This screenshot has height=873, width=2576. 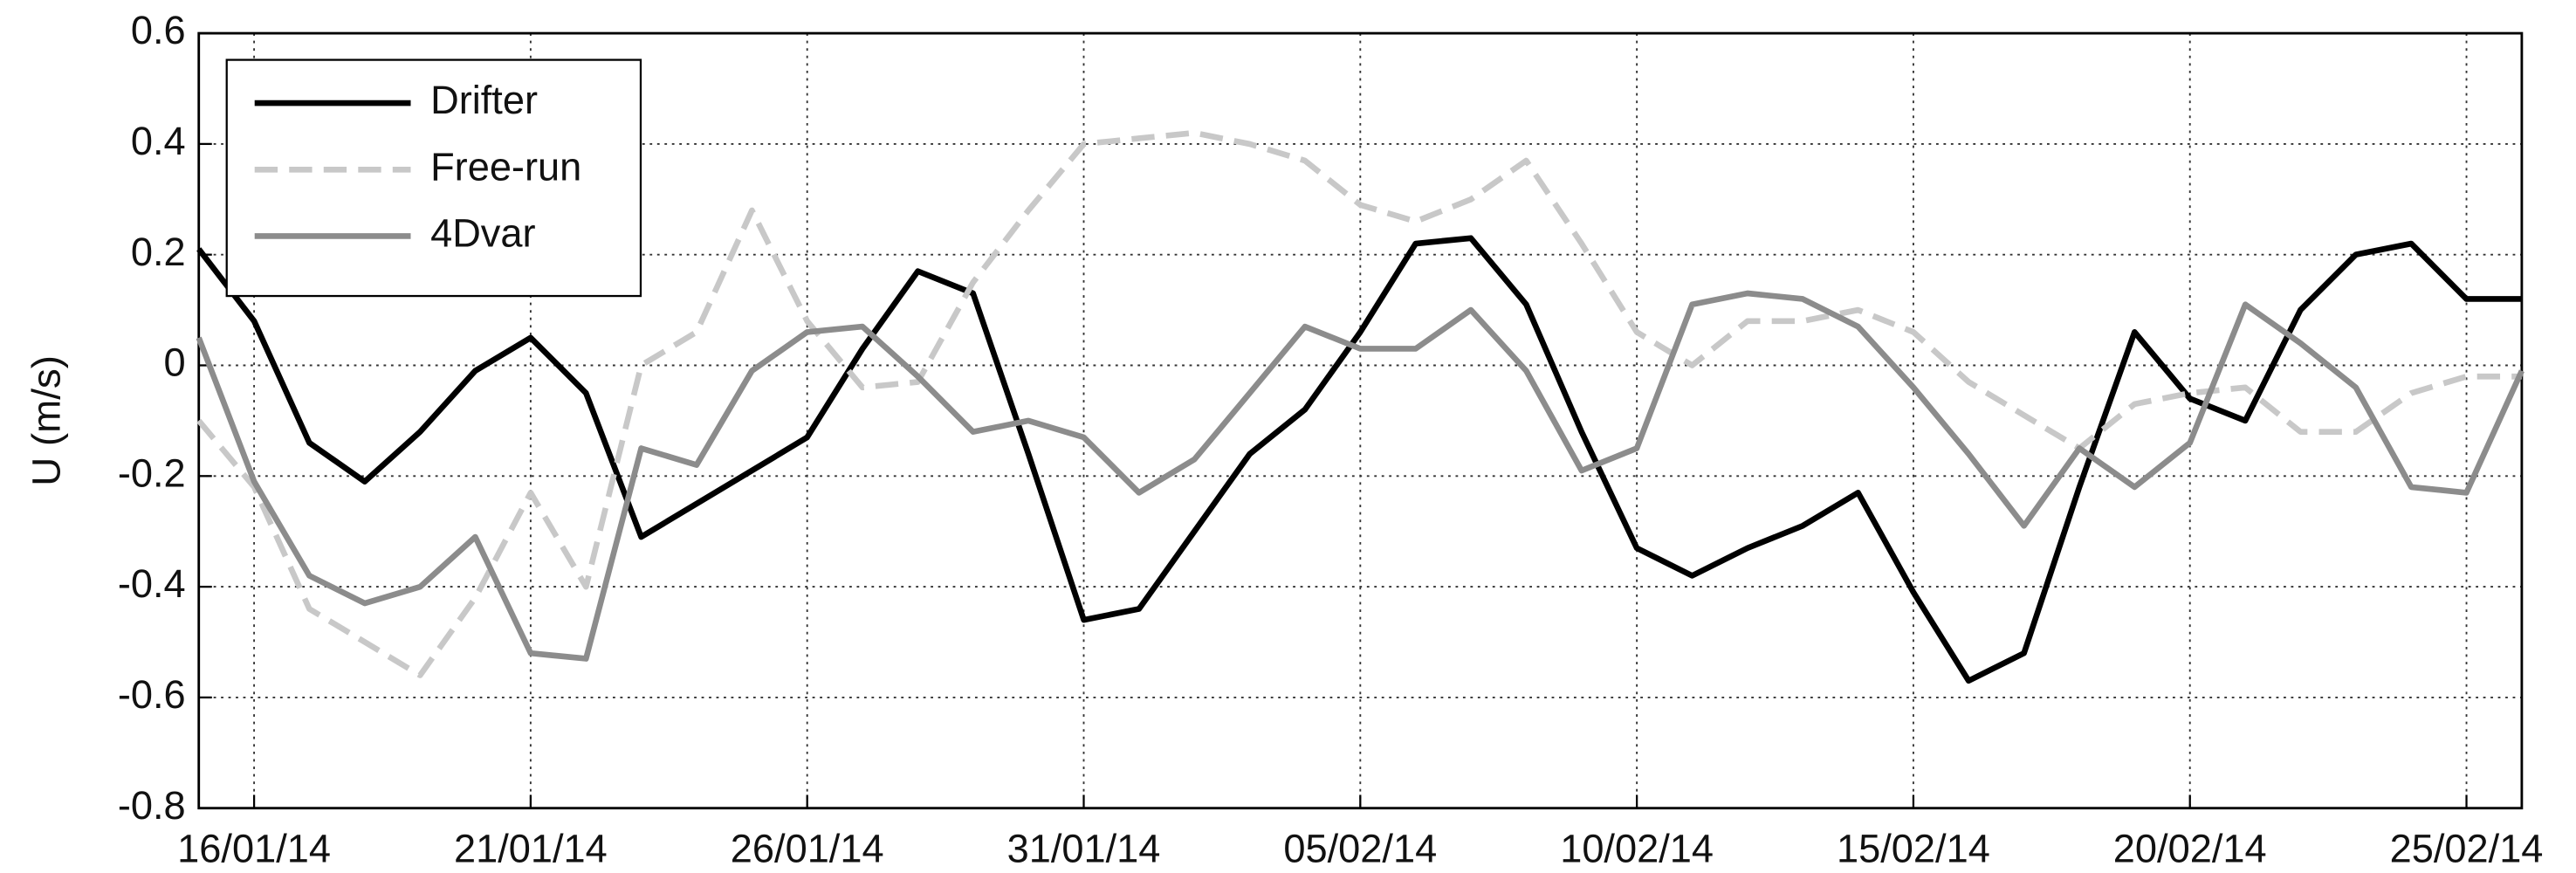 What do you see at coordinates (484, 100) in the screenshot?
I see `legend-label: Drifter` at bounding box center [484, 100].